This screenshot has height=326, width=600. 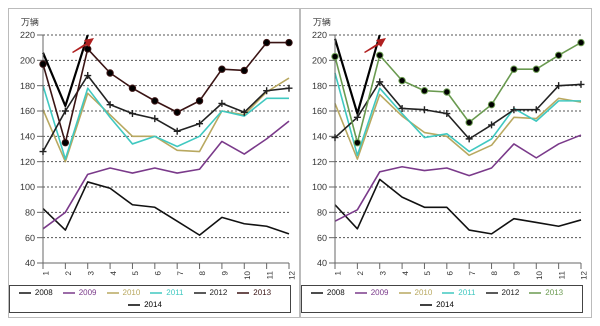 I want to click on y-tick-label: 200, so click(x=27, y=61).